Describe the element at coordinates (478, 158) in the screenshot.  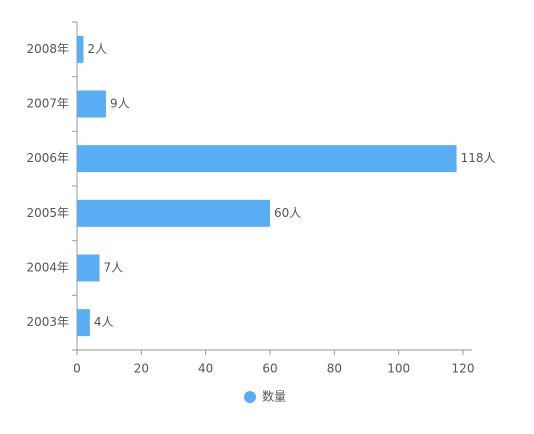
I see `value-label: 118人` at that location.